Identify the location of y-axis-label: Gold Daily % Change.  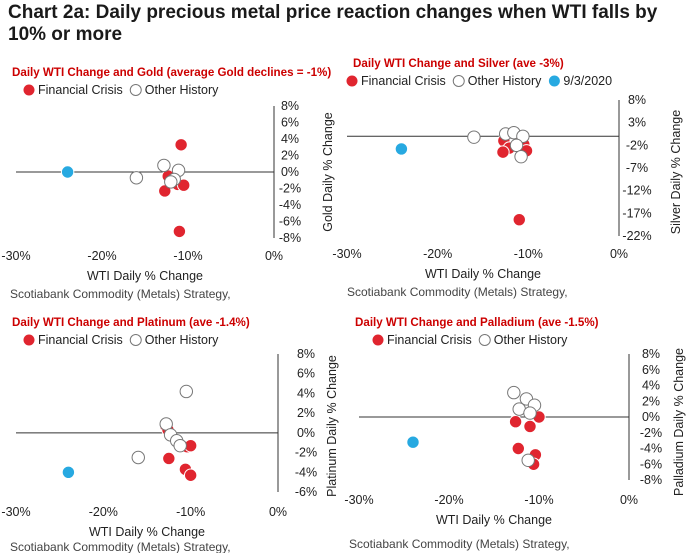
(328, 172).